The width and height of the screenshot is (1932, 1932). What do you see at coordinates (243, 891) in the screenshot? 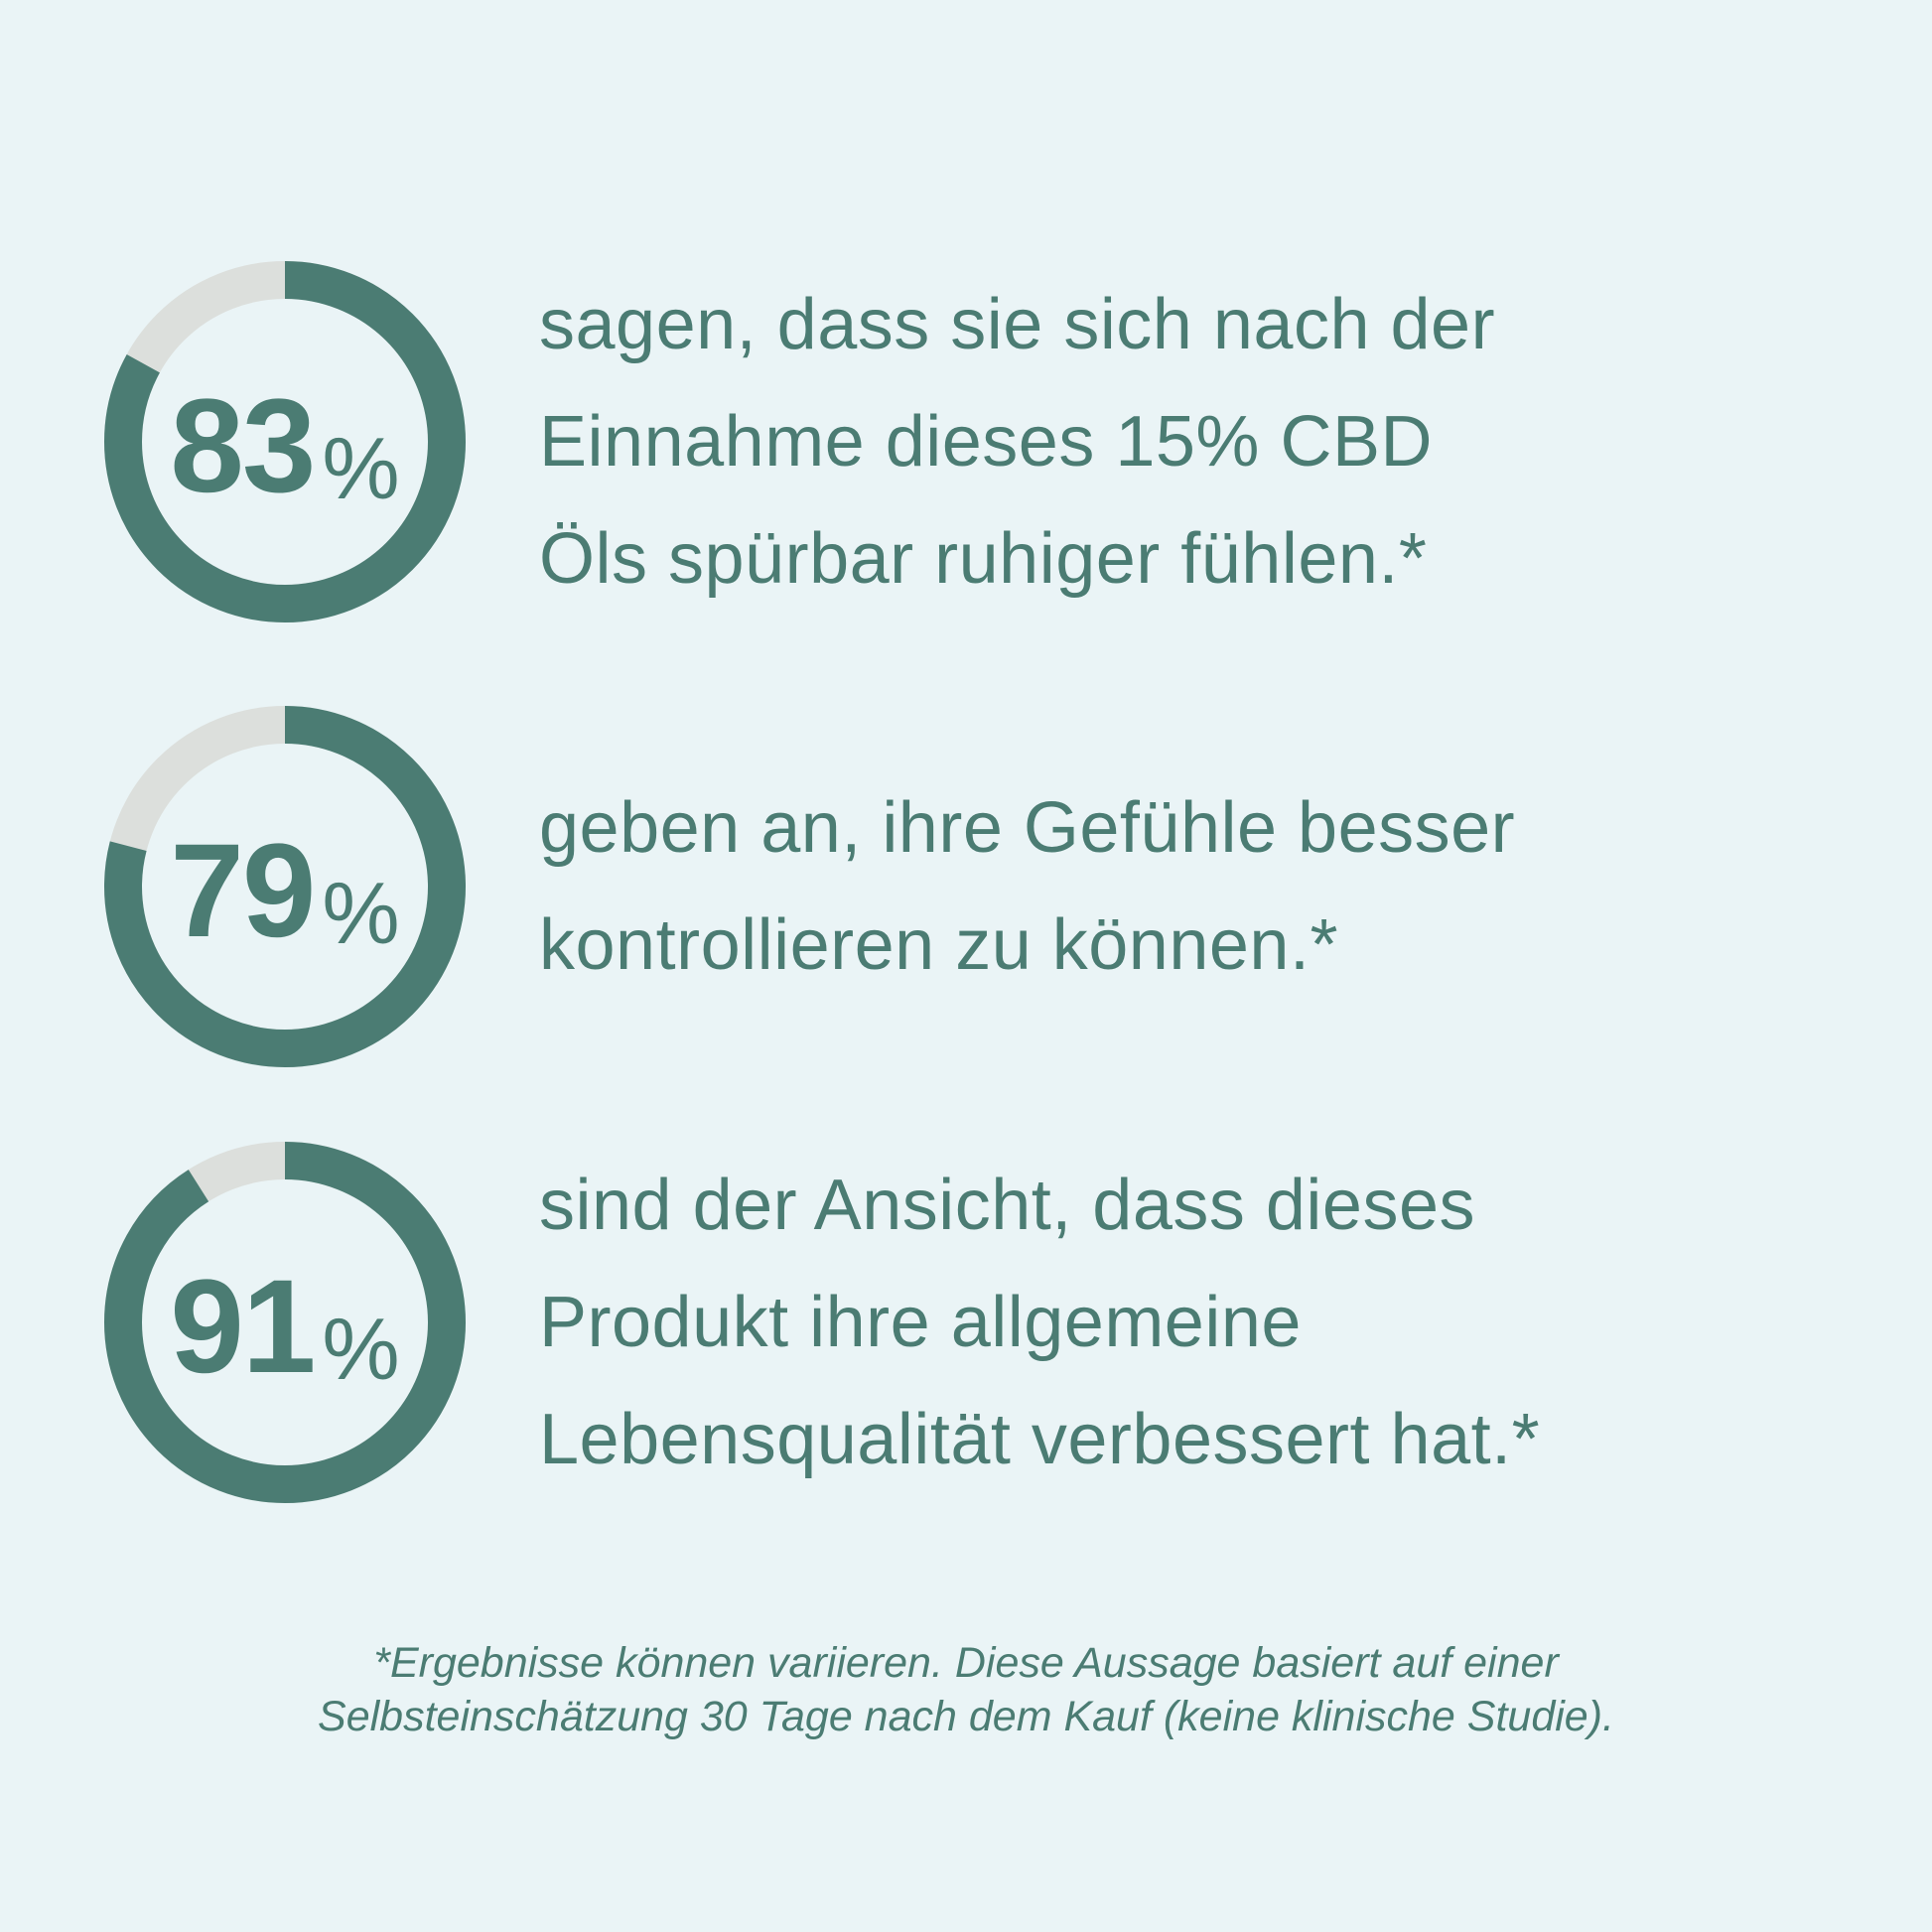
I see `percent-value: 79` at bounding box center [243, 891].